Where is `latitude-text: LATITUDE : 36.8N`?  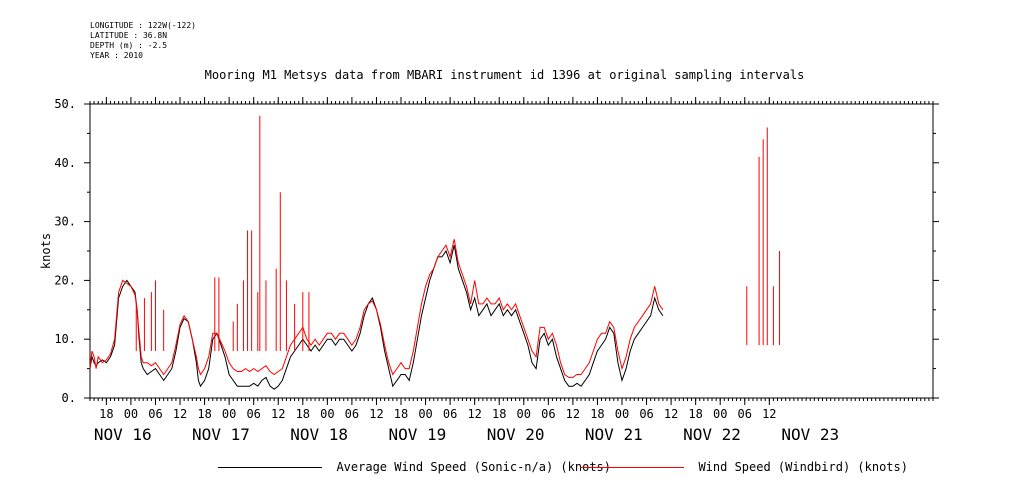 latitude-text: LATITUDE : 36.8N is located at coordinates (129, 35).